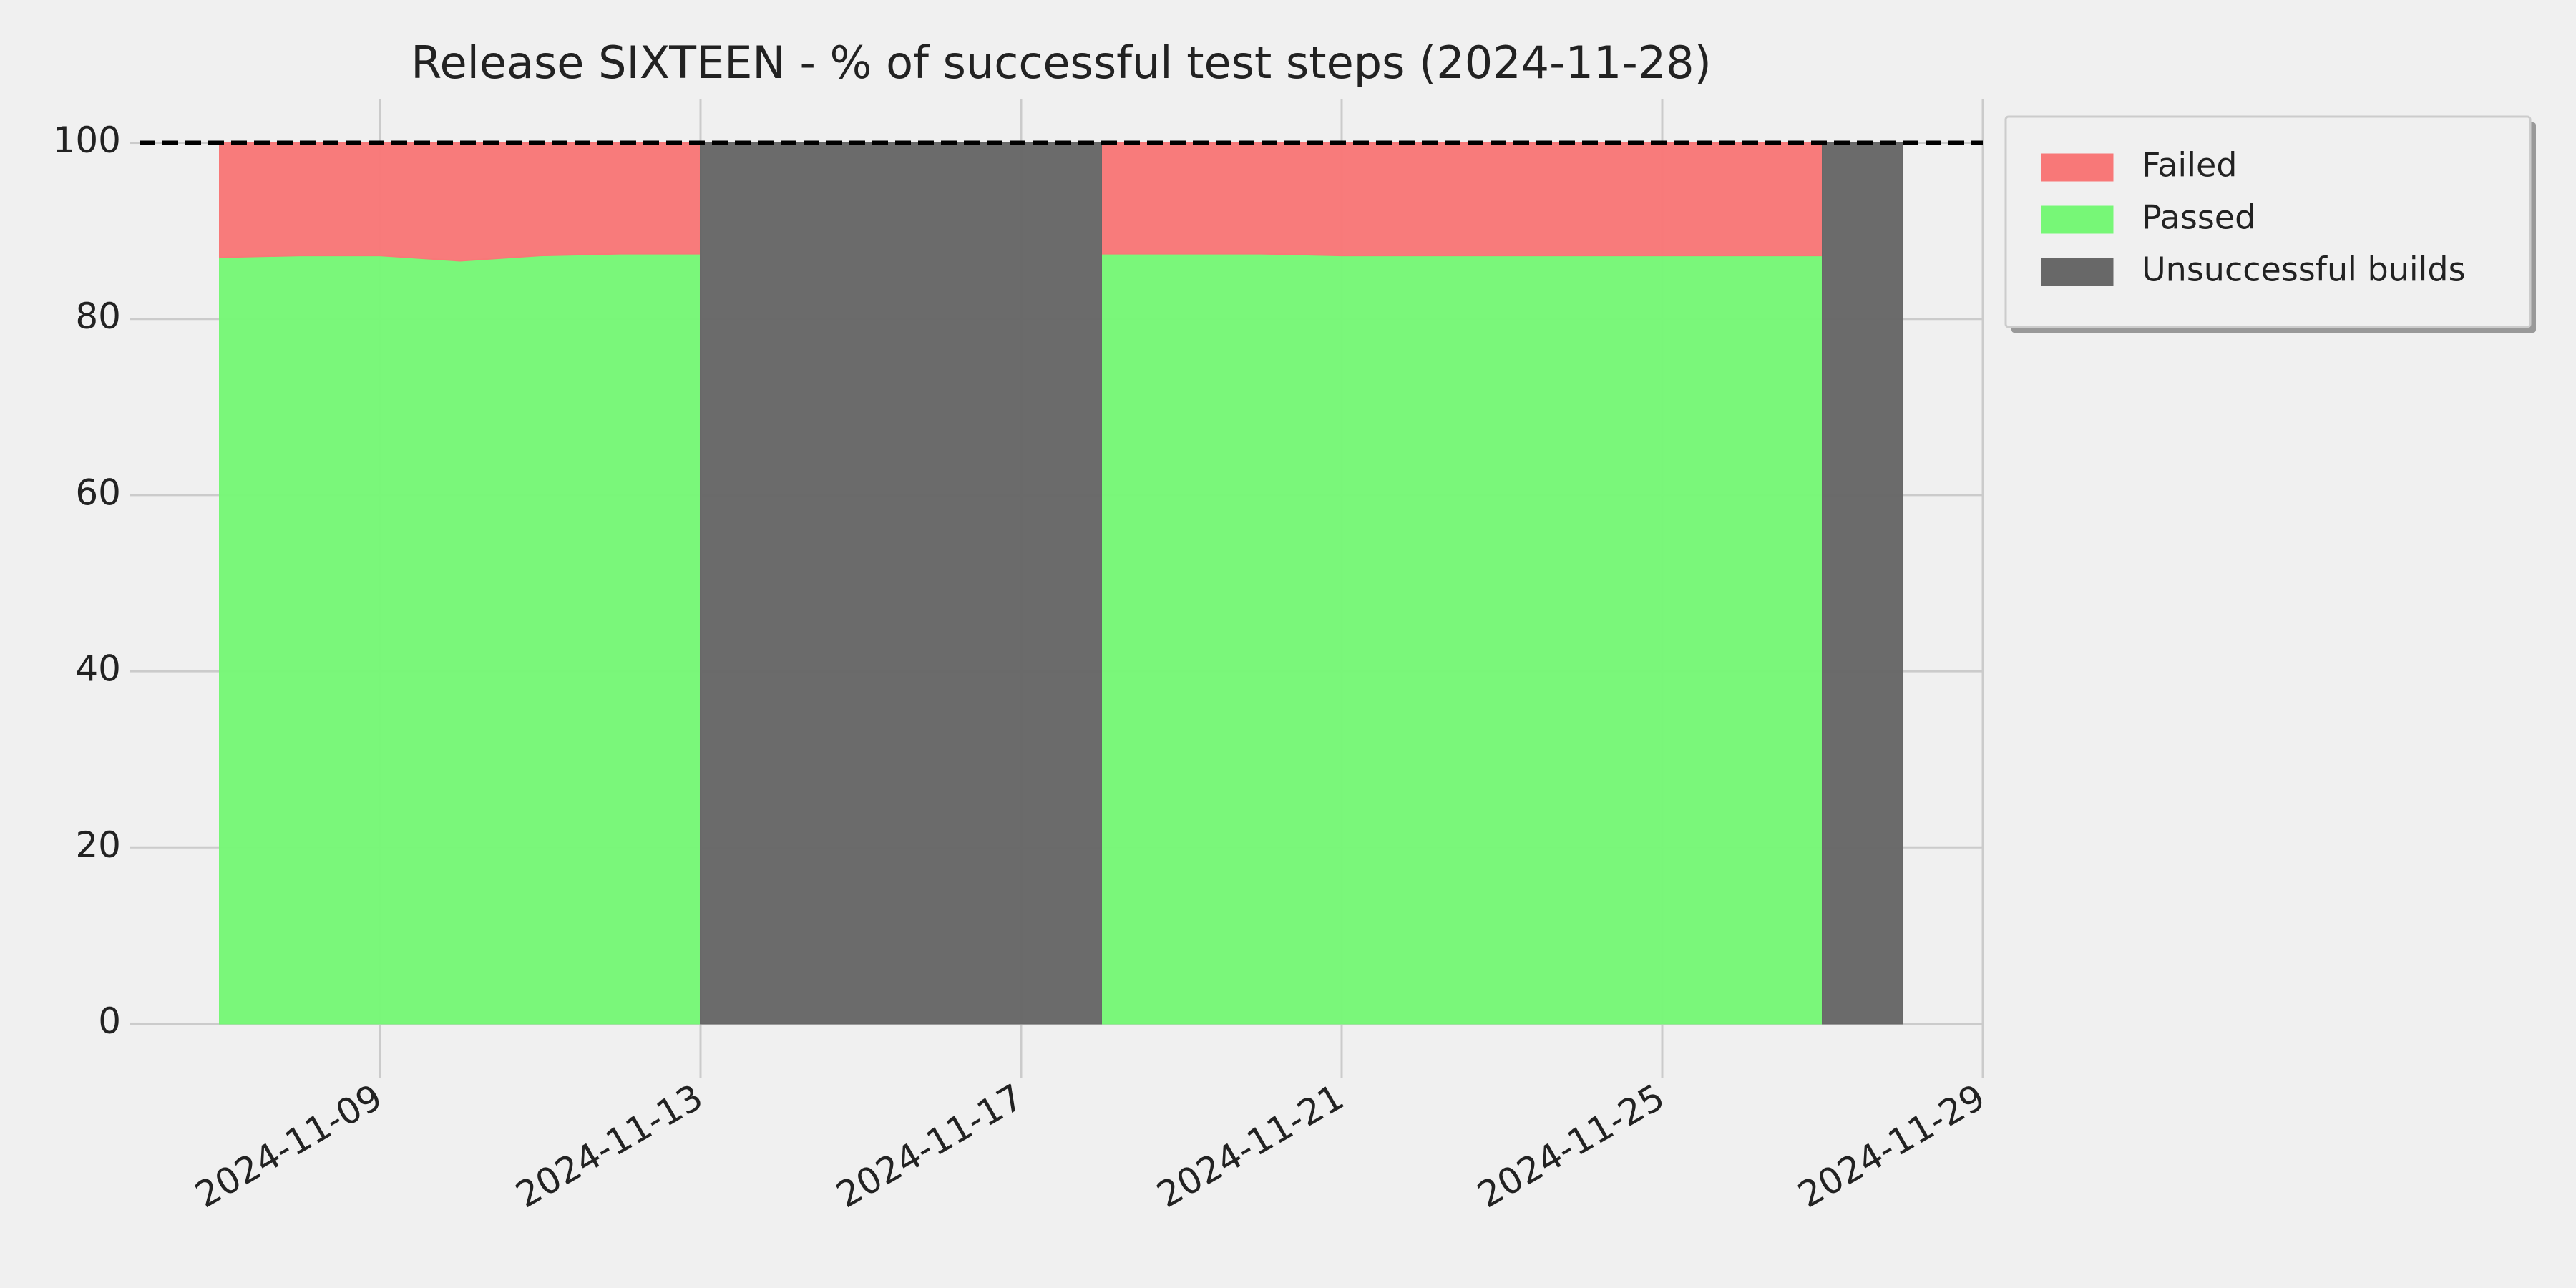 This screenshot has width=2576, height=1288. What do you see at coordinates (87, 140) in the screenshot?
I see `y-tick-label: 100` at bounding box center [87, 140].